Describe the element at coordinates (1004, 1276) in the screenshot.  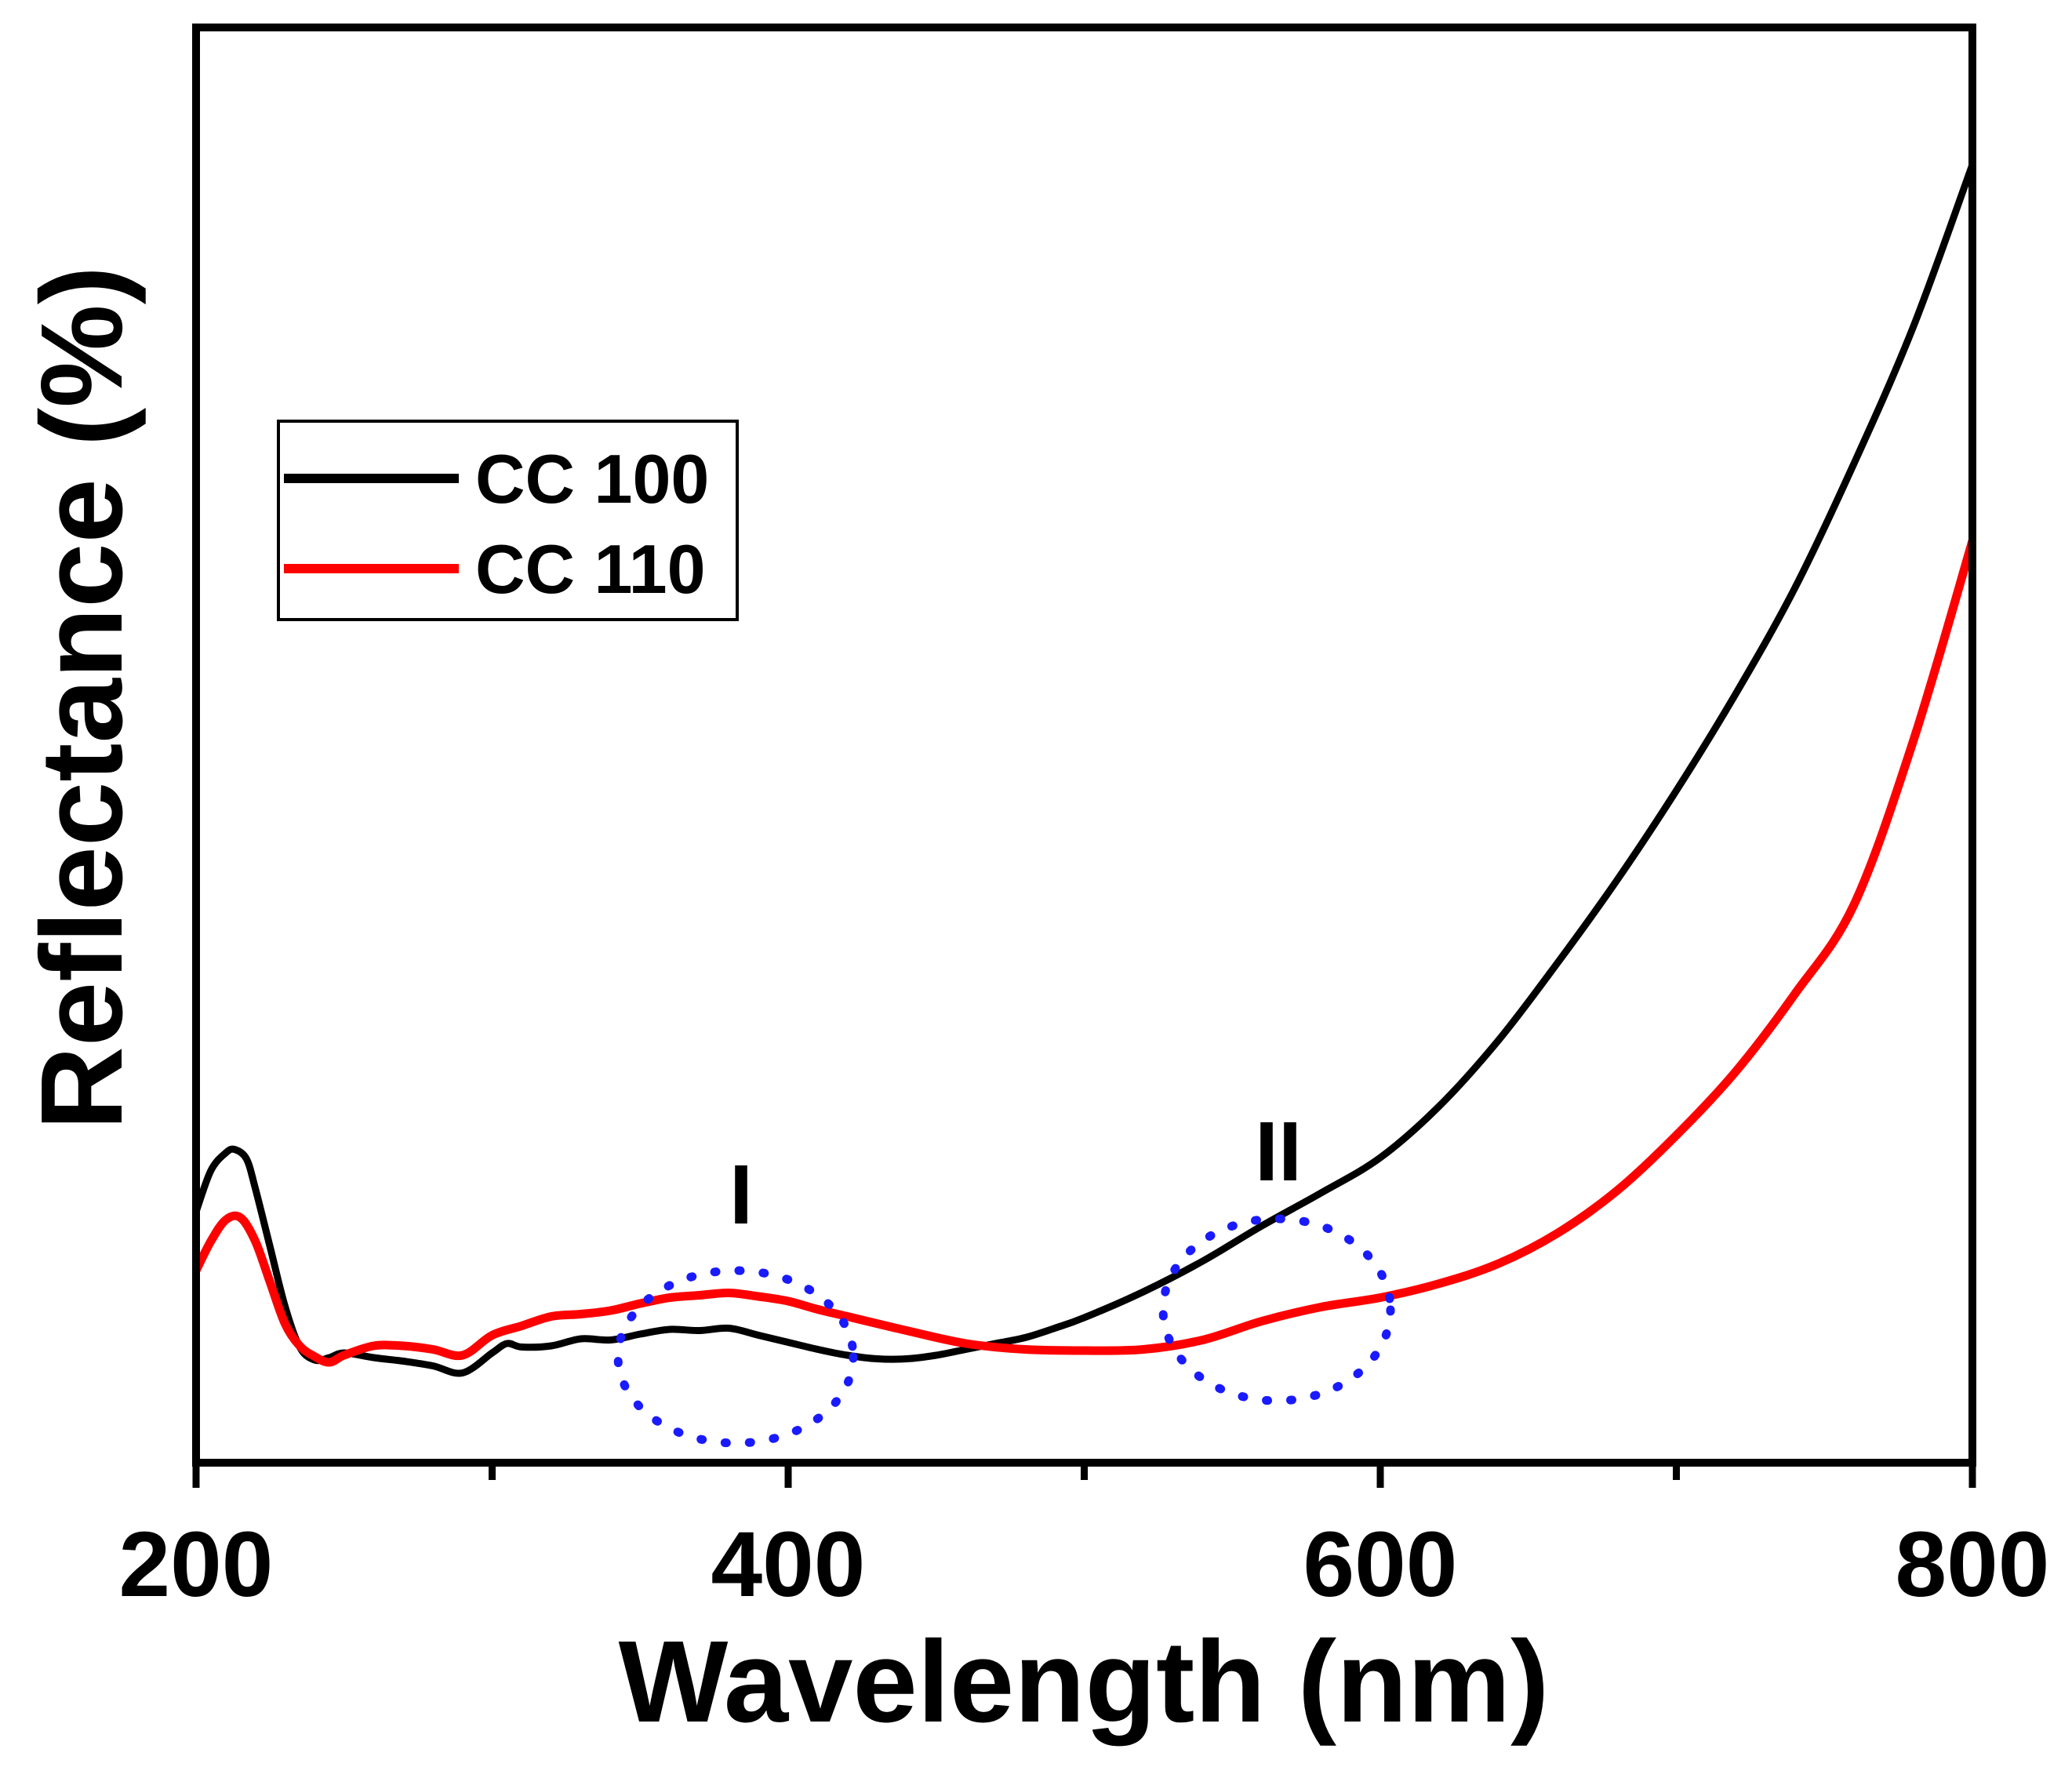
I see `annotation-layer: I II` at that location.